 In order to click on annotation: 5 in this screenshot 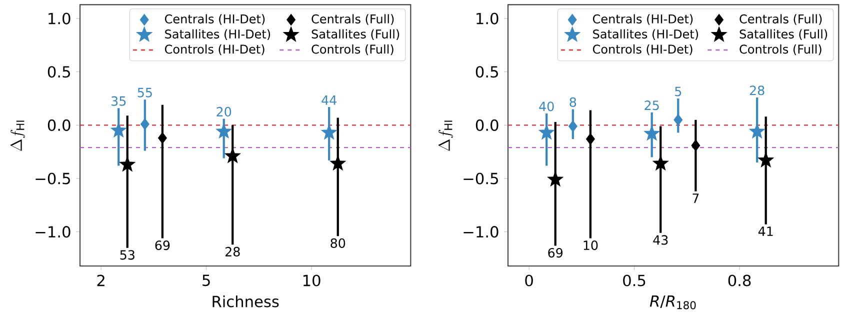, I will do `click(678, 91)`.